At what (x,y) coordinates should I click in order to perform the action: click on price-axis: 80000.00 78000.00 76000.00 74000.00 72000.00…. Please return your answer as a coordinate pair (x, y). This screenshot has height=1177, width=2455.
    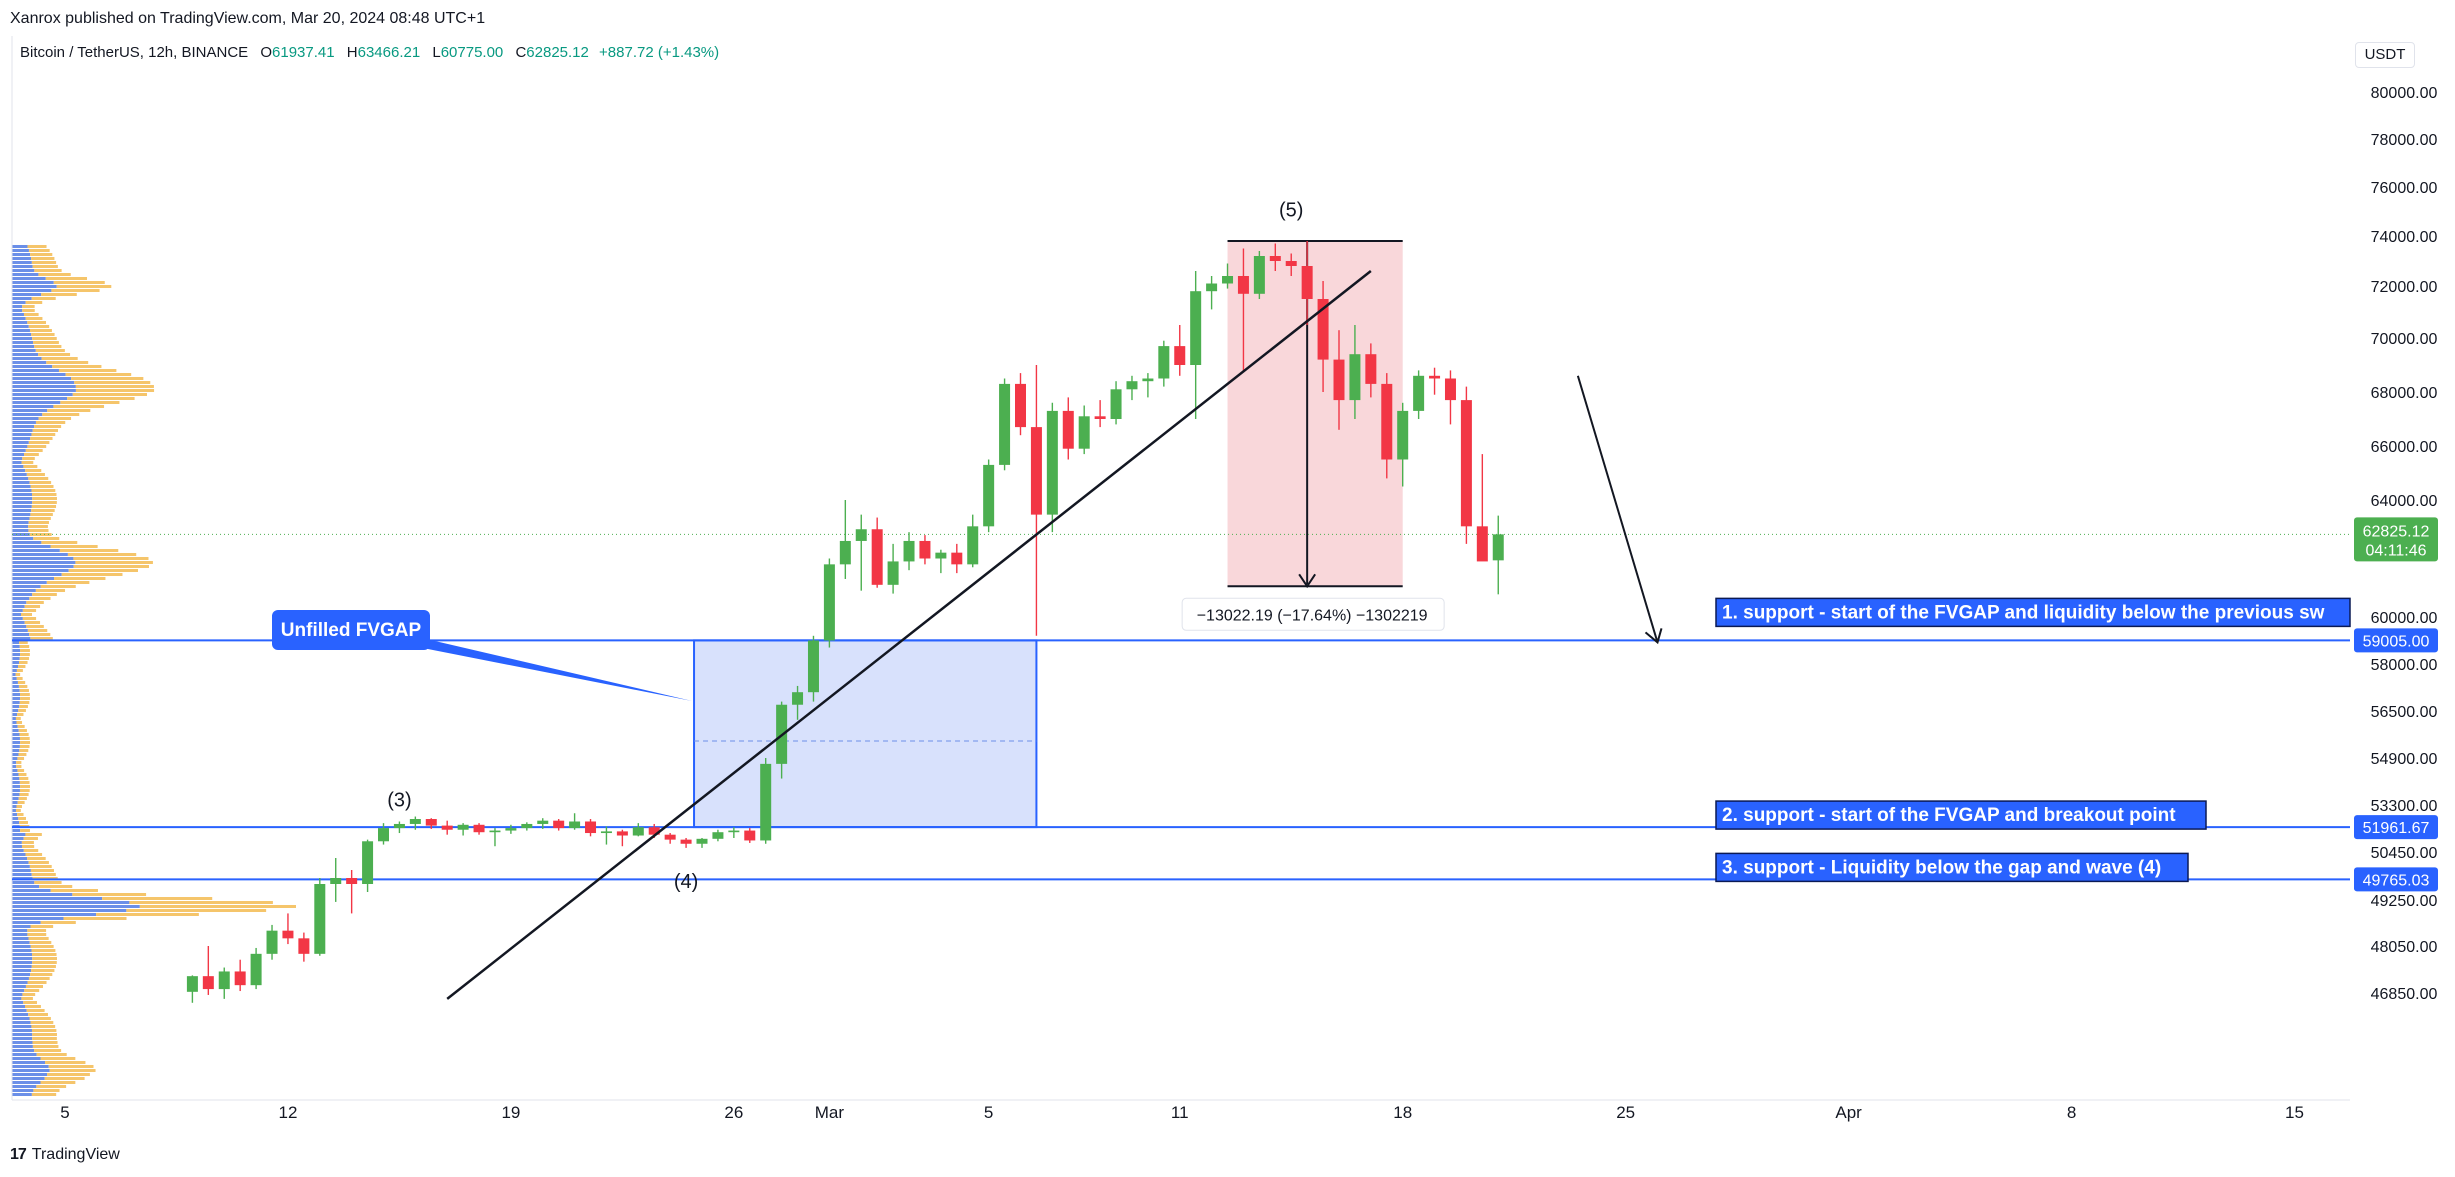
    Looking at the image, I should click on (2396, 544).